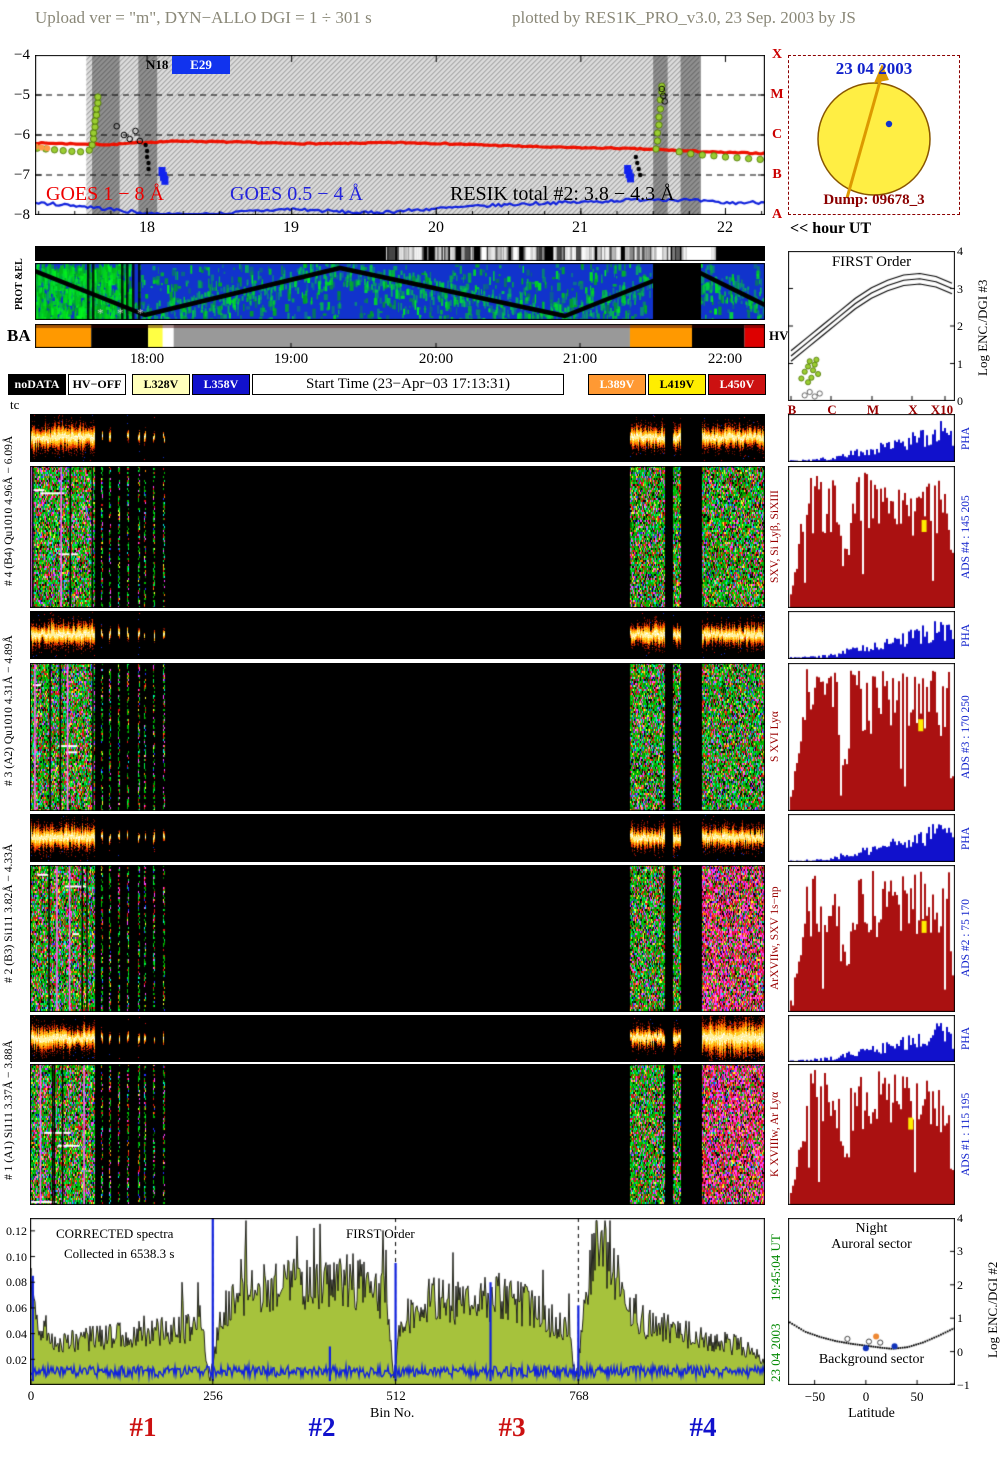 The image size is (1004, 1477). I want to click on night-label: Night, so click(871, 1228).